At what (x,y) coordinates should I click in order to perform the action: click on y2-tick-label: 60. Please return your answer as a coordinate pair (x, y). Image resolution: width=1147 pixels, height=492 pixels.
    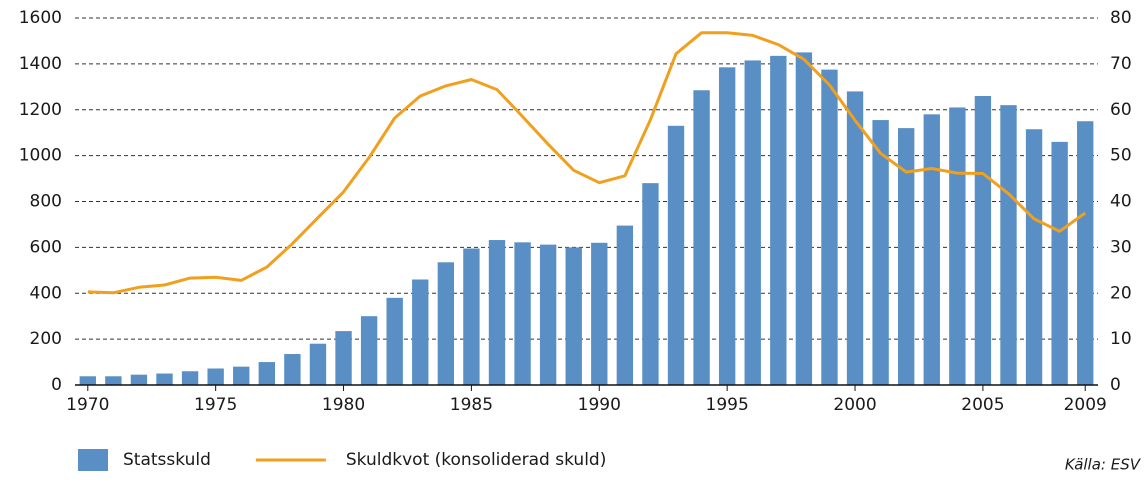
    Looking at the image, I should click on (1121, 110).